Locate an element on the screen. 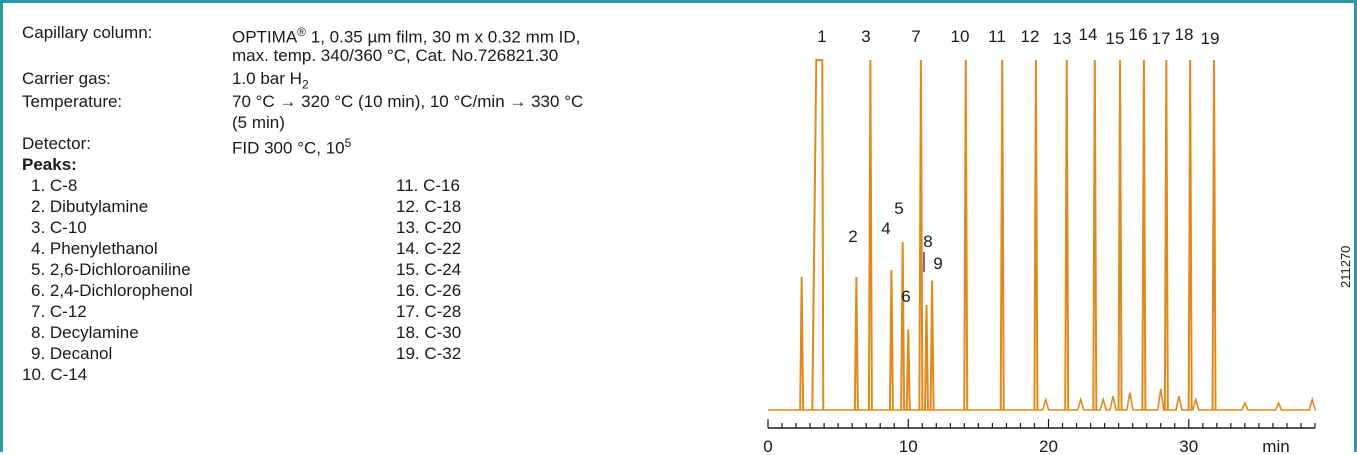 The height and width of the screenshot is (455, 1357). peak-label-13: 13 is located at coordinates (1062, 38).